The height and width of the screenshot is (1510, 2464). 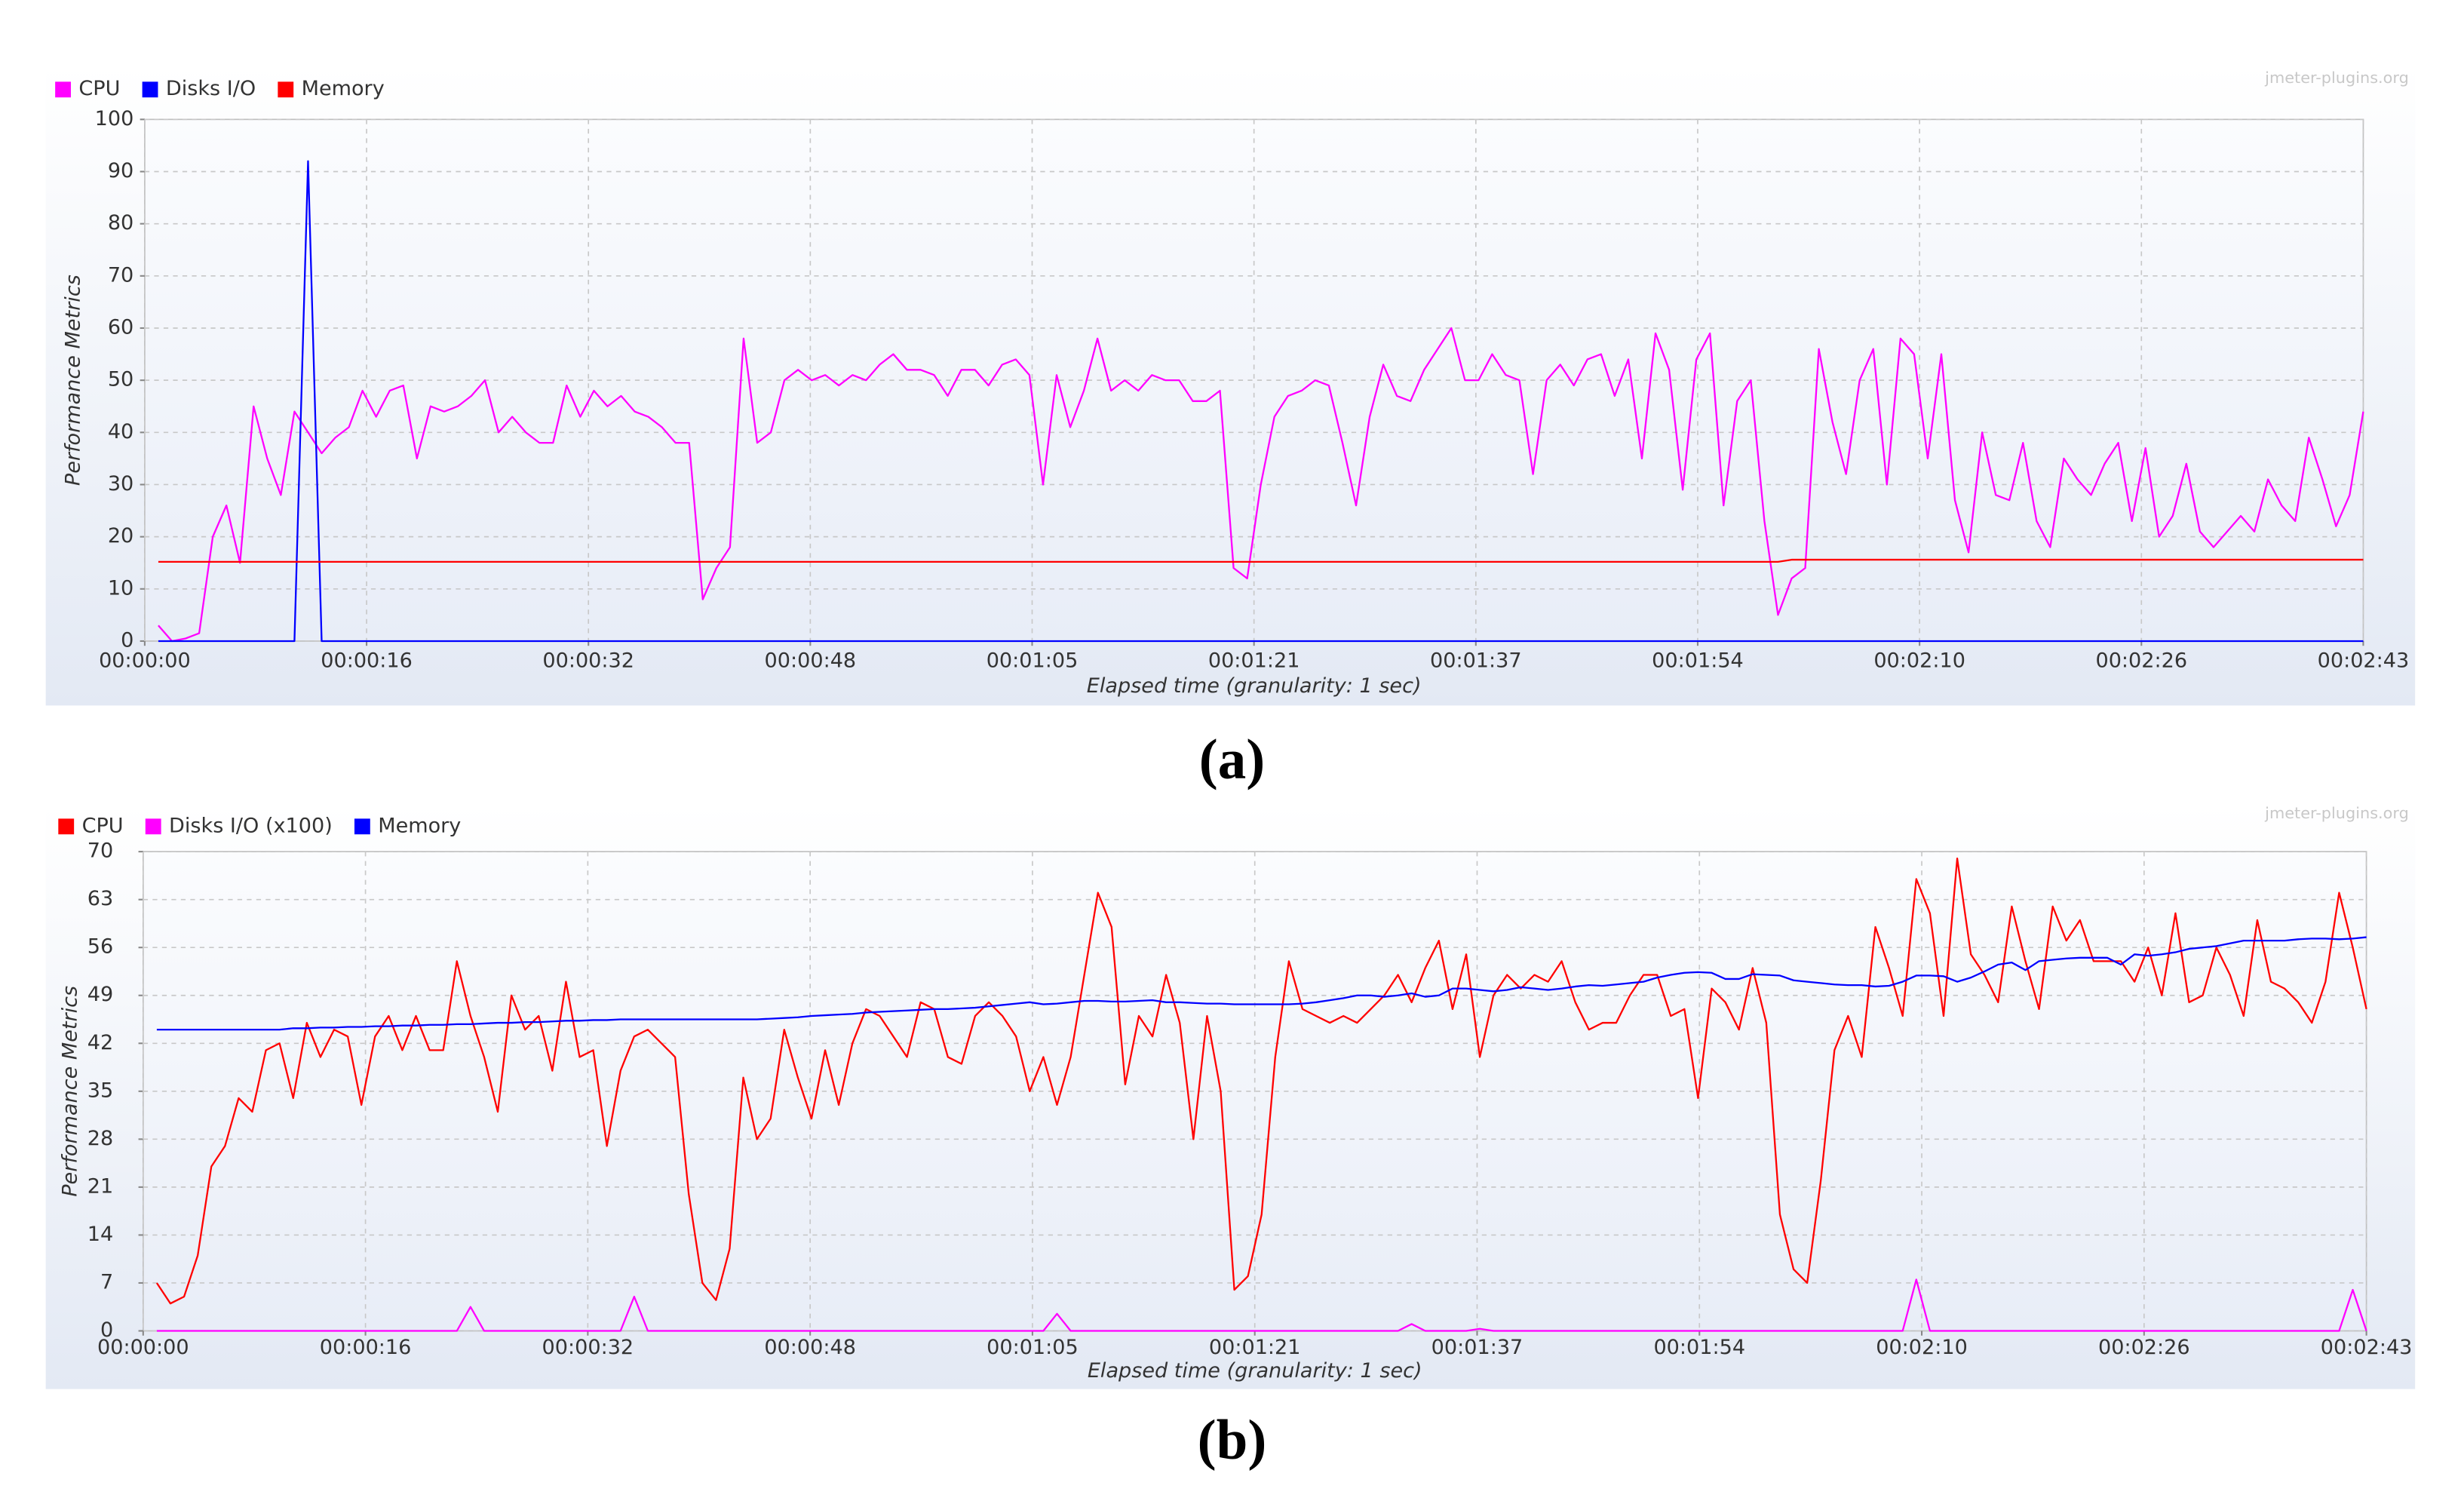 I want to click on caption: (b), so click(x=1232, y=1440).